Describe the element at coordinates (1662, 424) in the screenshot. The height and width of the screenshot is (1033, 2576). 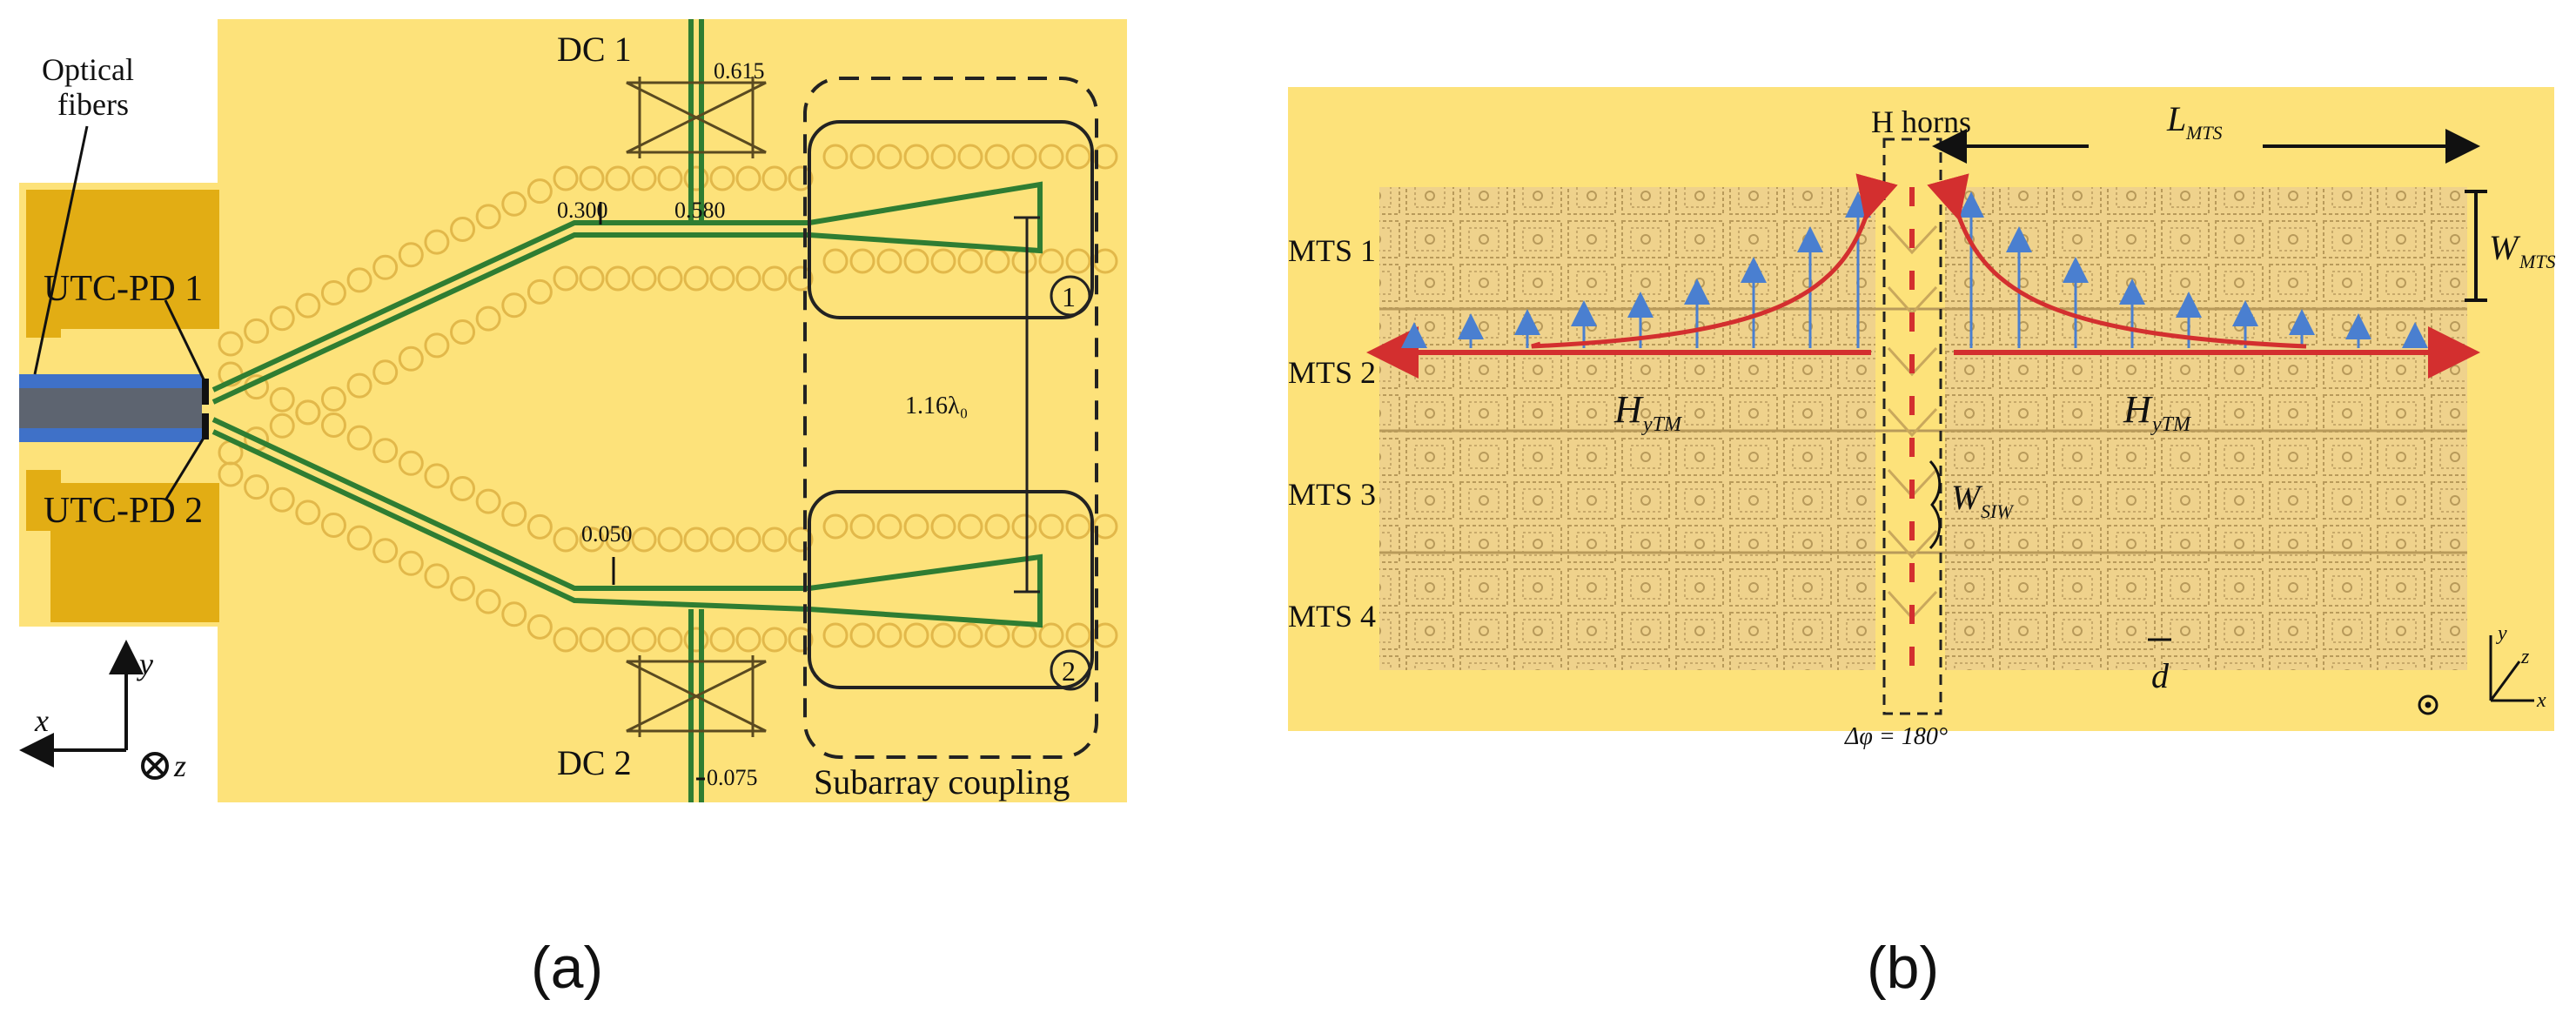
I see `label-h-ytm-left-sub: yTM` at that location.